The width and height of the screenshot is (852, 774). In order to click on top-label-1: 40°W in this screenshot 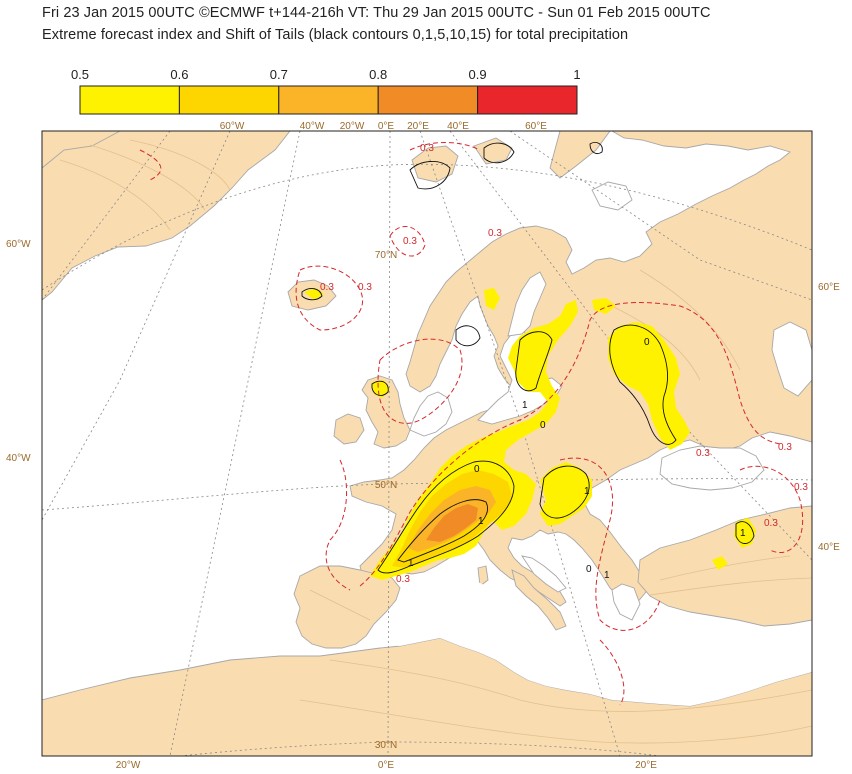, I will do `click(312, 126)`.